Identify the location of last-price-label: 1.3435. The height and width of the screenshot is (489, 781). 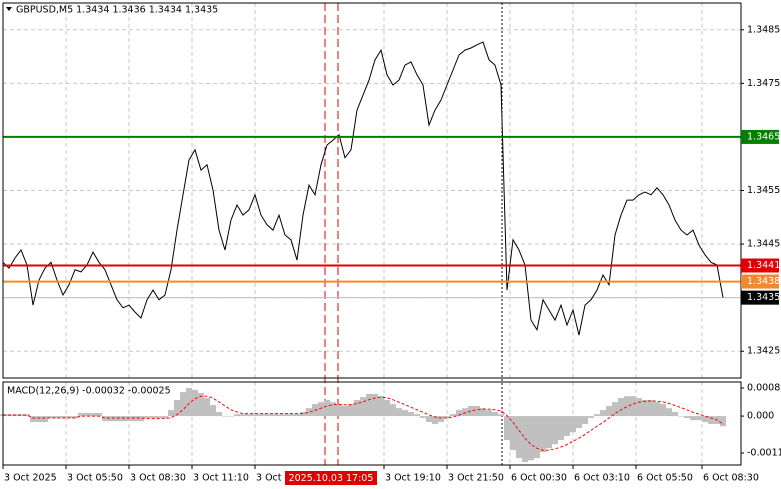
(763, 297).